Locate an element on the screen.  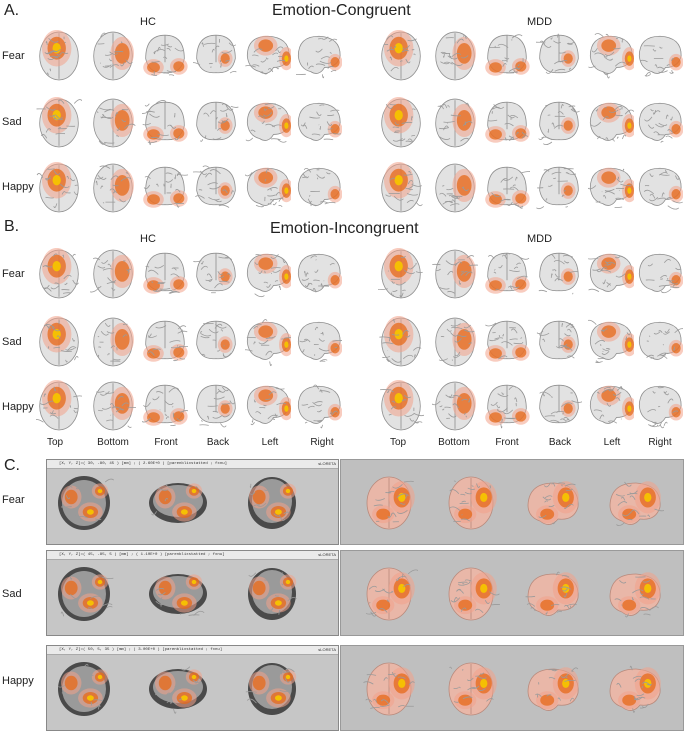
mni-slice-sad-axial is located at coordinates (84, 594).